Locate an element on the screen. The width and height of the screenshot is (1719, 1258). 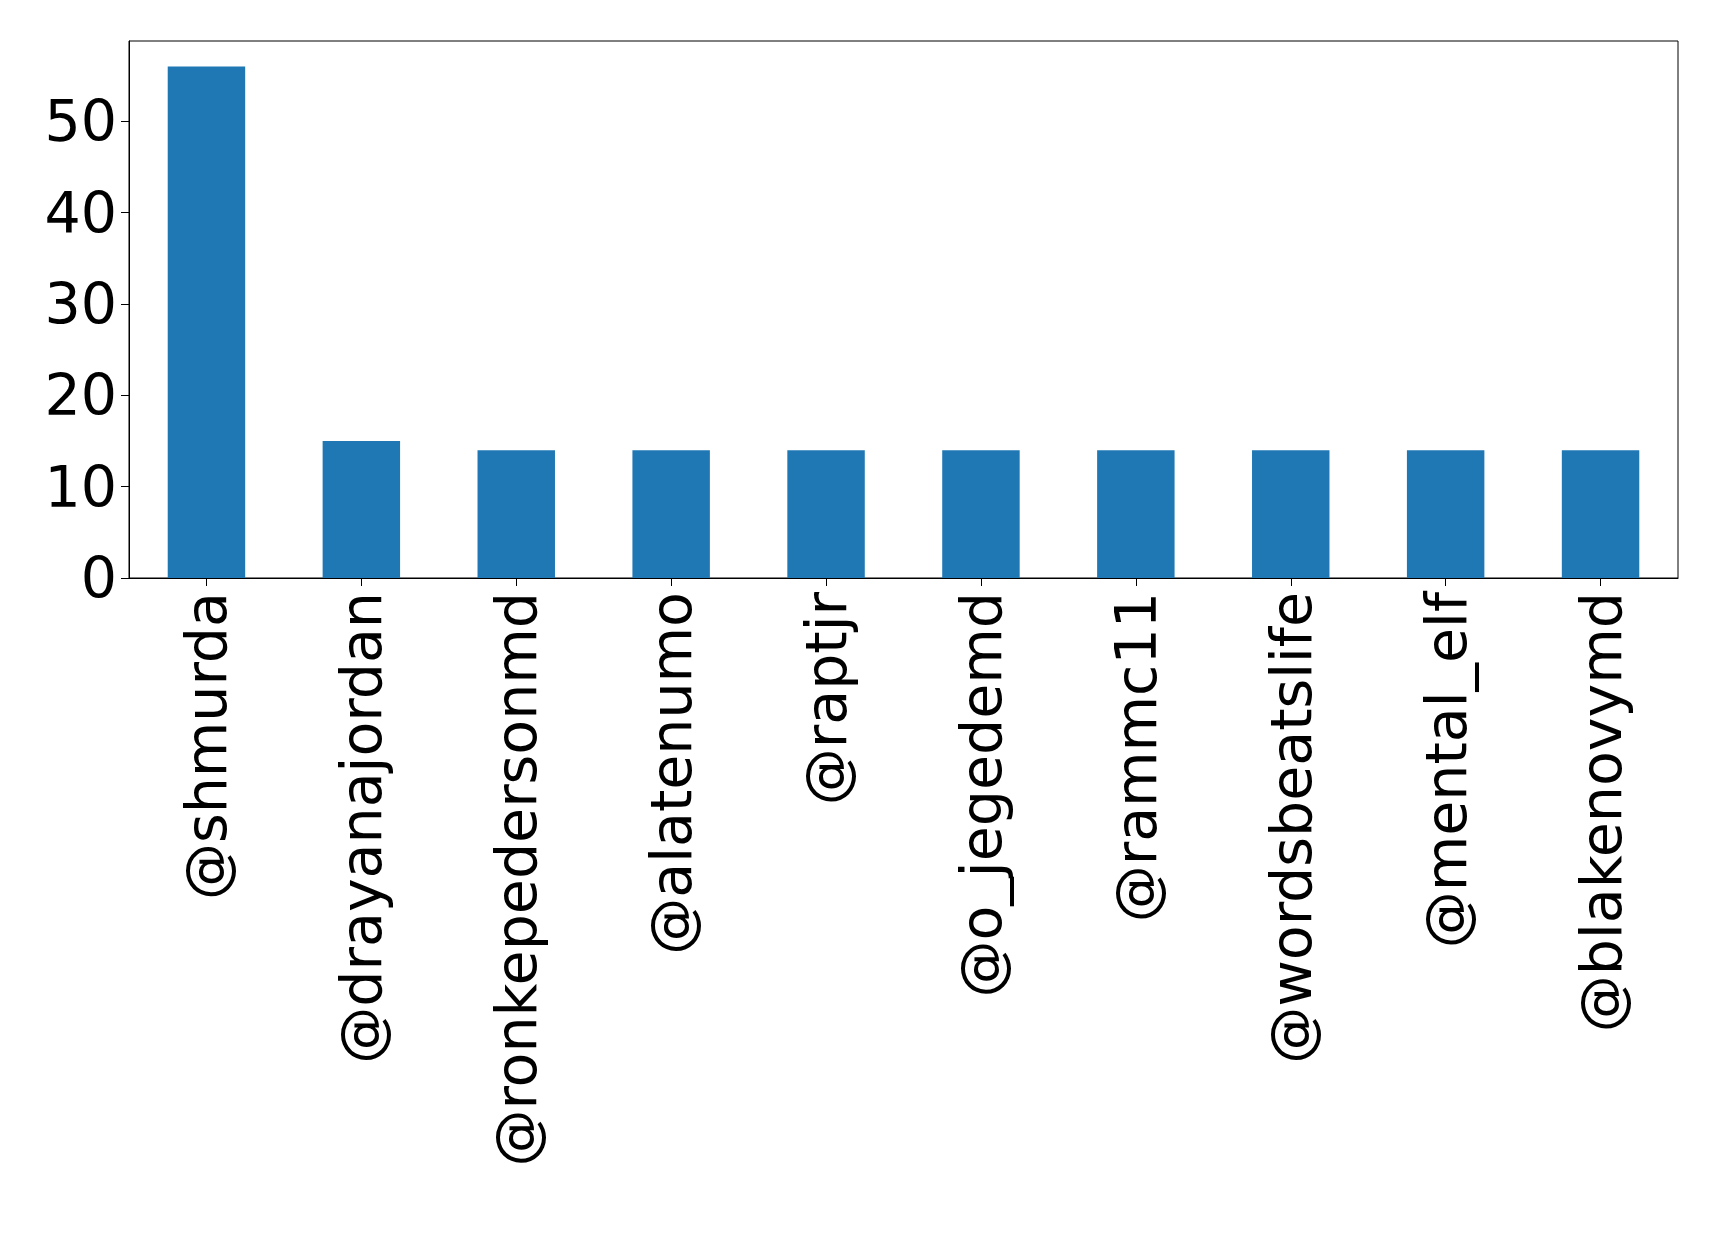
y-tick-label: 40 is located at coordinates (80, 212).